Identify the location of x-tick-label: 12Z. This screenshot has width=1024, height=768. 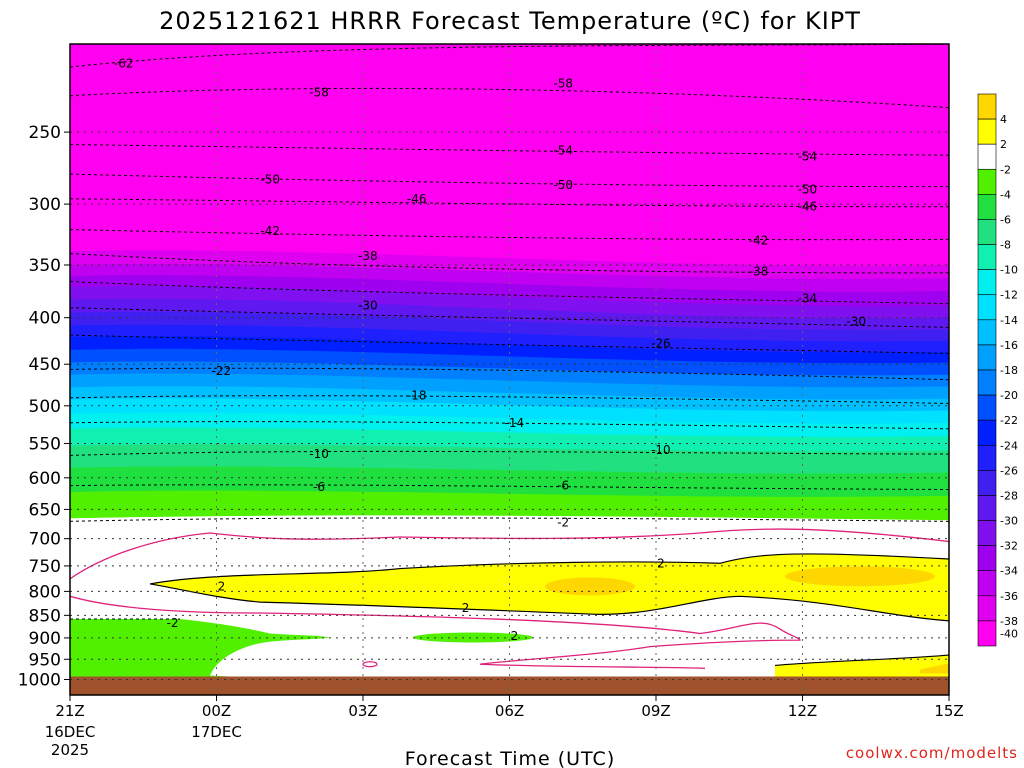
(802, 711).